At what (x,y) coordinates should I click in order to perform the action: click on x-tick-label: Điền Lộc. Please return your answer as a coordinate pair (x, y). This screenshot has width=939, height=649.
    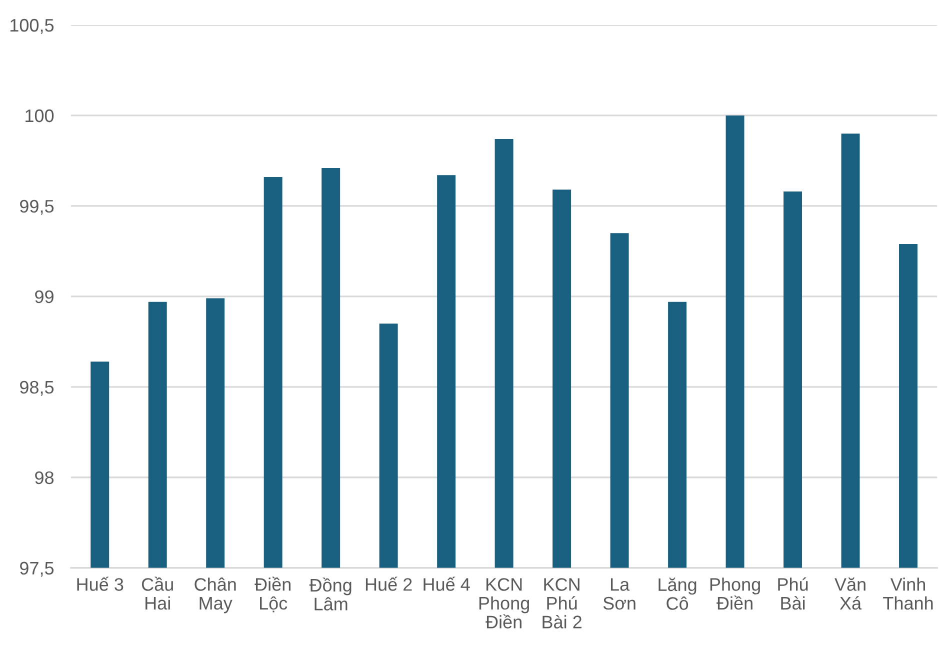
    Looking at the image, I should click on (272, 594).